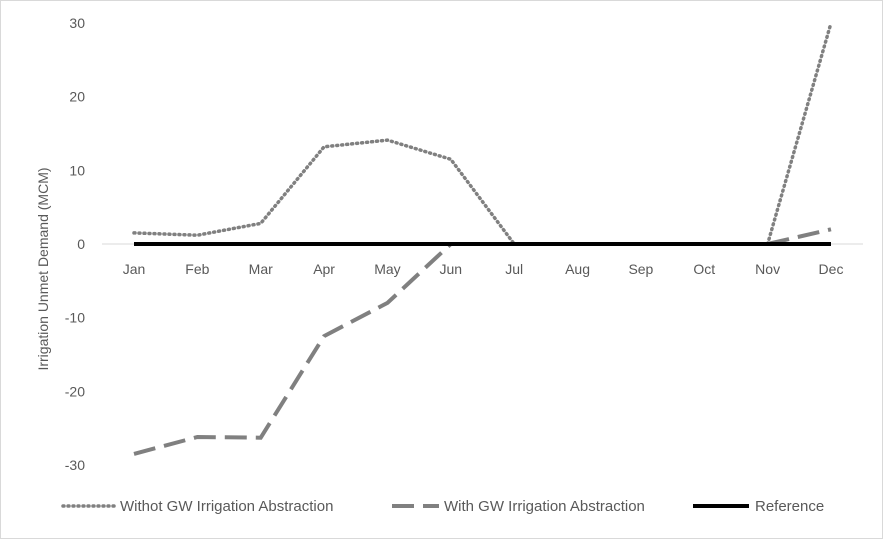 The image size is (883, 539). Describe the element at coordinates (75, 318) in the screenshot. I see `y-tick-label: -10` at that location.